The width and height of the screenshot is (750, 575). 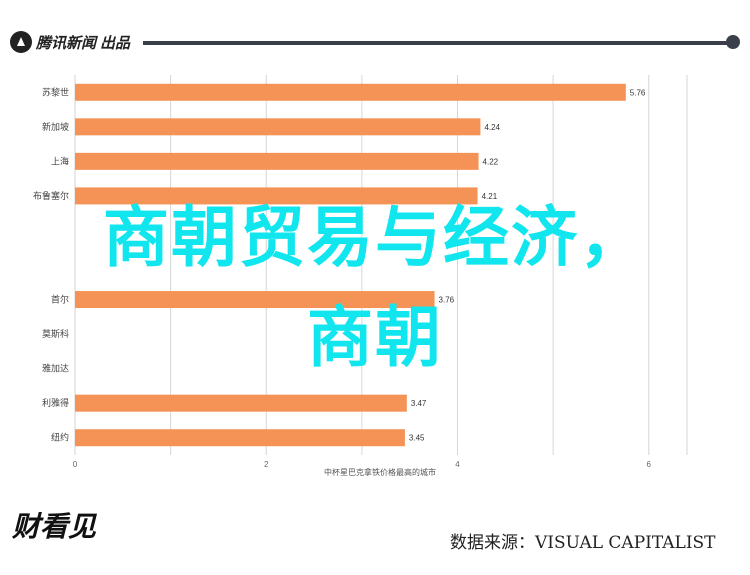 I want to click on category-label: 苏黎世, so click(x=55, y=92).